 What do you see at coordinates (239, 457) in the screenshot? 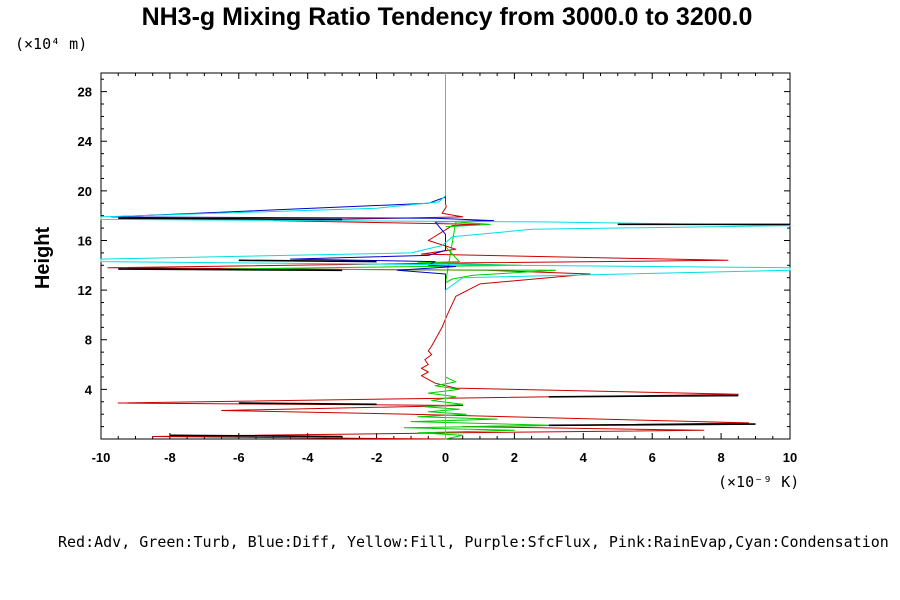
I see `x-tick-label: -6` at bounding box center [239, 457].